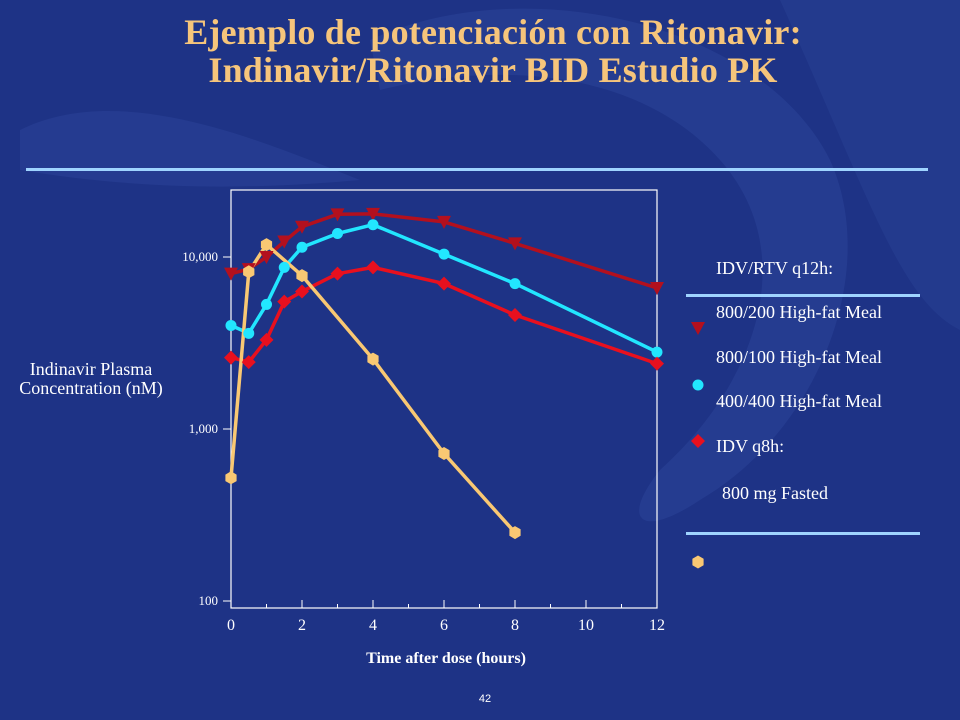 The height and width of the screenshot is (720, 960). I want to click on legend-entry-3: 400/400 High-fat Meal, so click(799, 401).